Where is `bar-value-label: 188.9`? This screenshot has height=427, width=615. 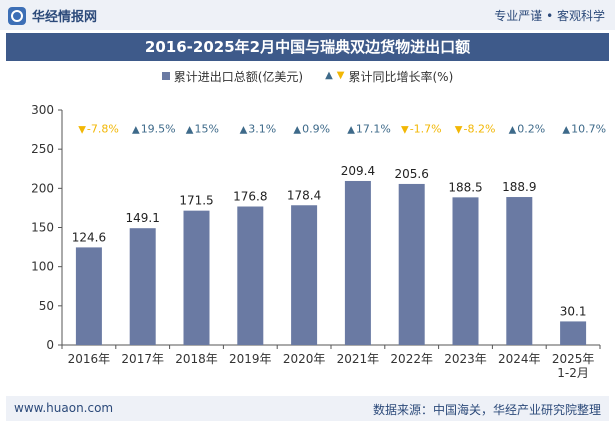 bar-value-label: 188.9 is located at coordinates (519, 187).